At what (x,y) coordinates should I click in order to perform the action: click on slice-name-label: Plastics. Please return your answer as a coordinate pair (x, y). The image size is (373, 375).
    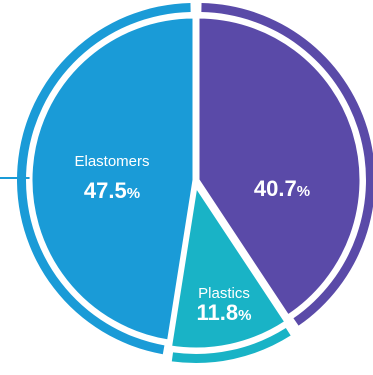
    Looking at the image, I should click on (224, 293).